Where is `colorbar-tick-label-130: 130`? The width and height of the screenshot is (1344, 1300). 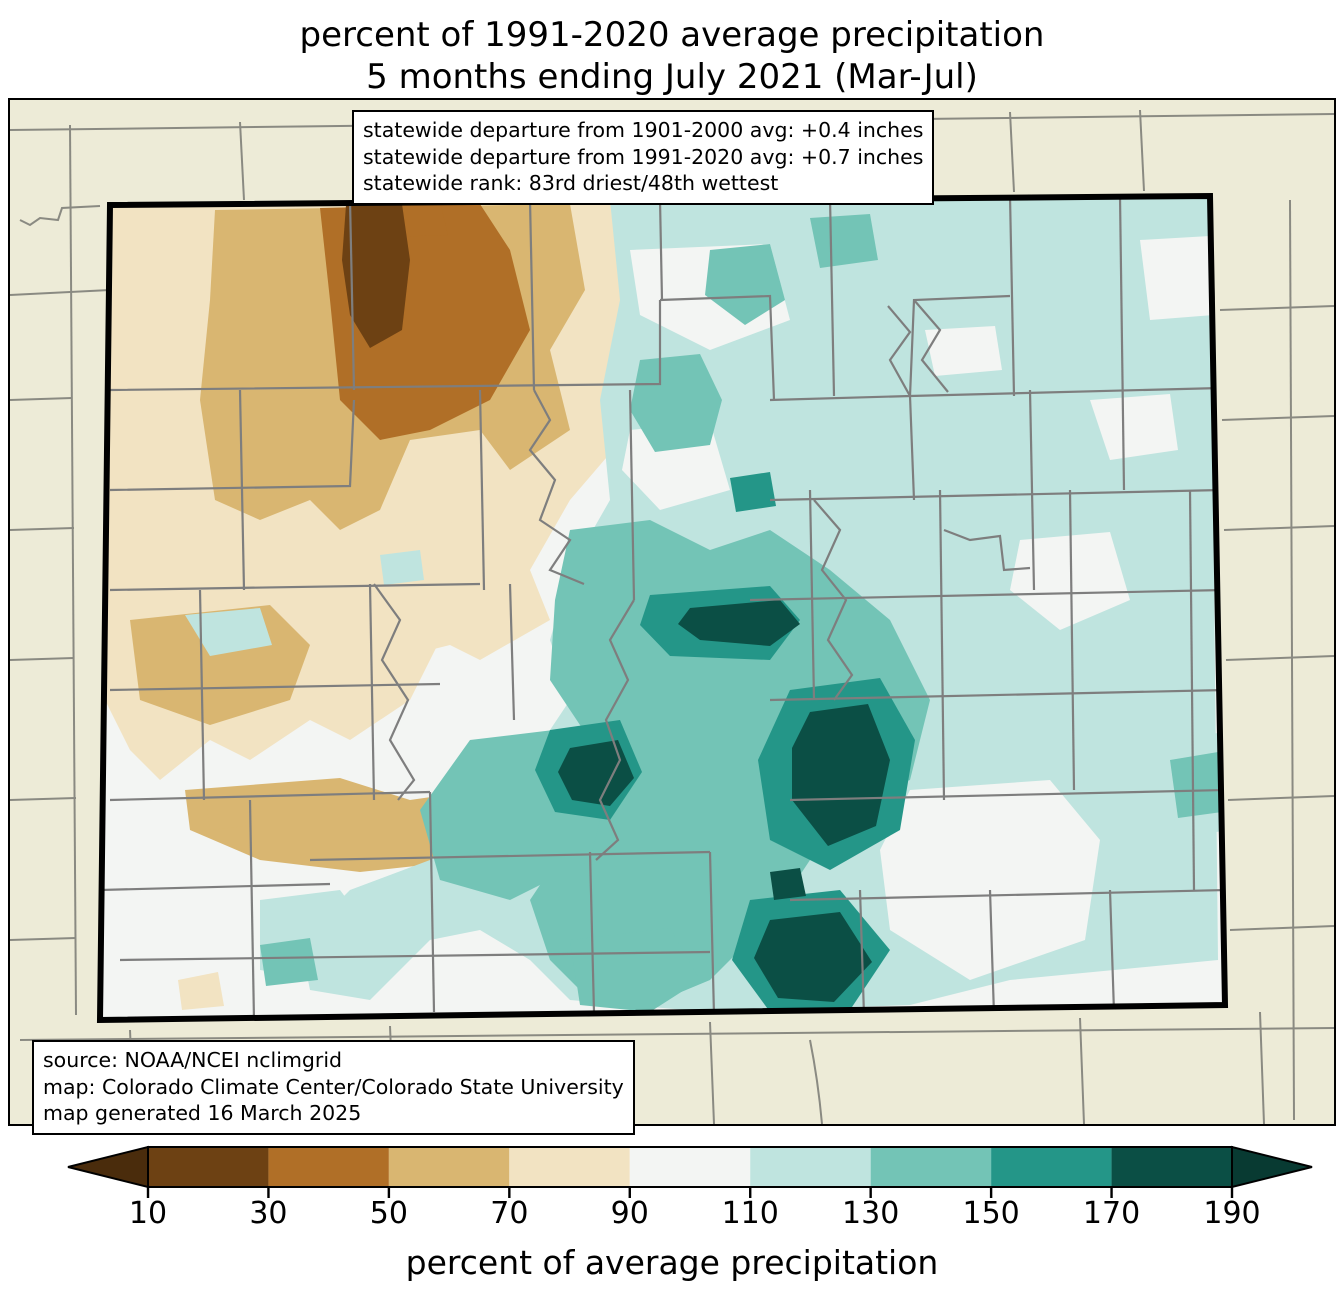
colorbar-tick-label-130: 130 is located at coordinates (871, 1213).